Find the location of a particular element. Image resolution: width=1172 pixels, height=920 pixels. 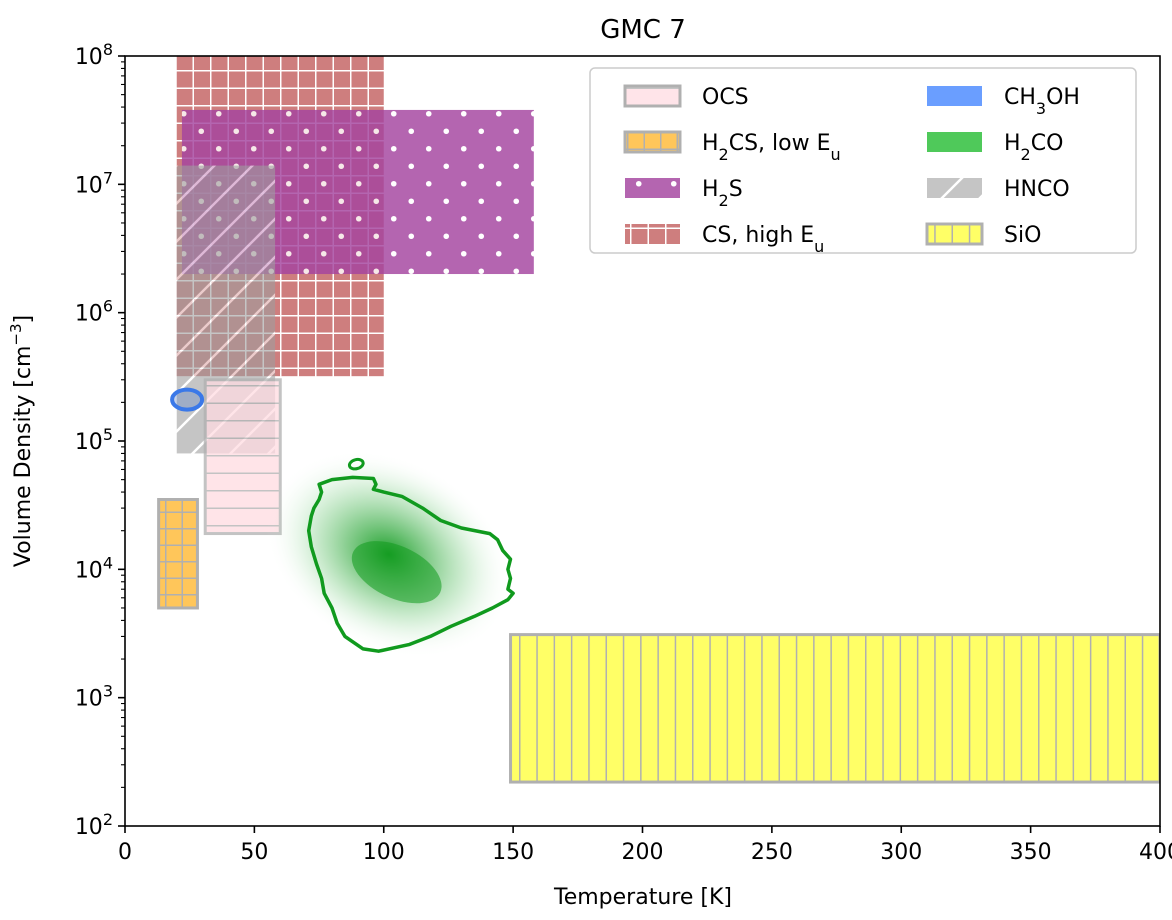

legend-label-ch3oh: CH3OH is located at coordinates (1042, 101).